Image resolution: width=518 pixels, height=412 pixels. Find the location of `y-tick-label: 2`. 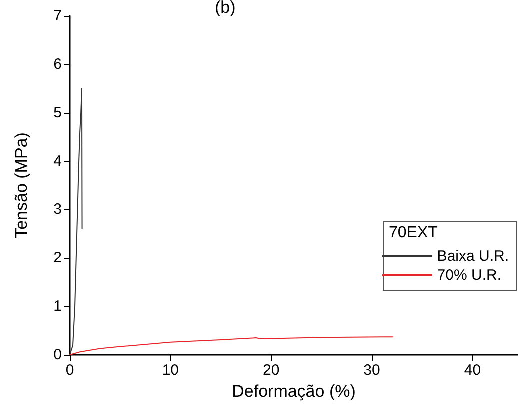

y-tick-label: 2 is located at coordinates (58, 258).